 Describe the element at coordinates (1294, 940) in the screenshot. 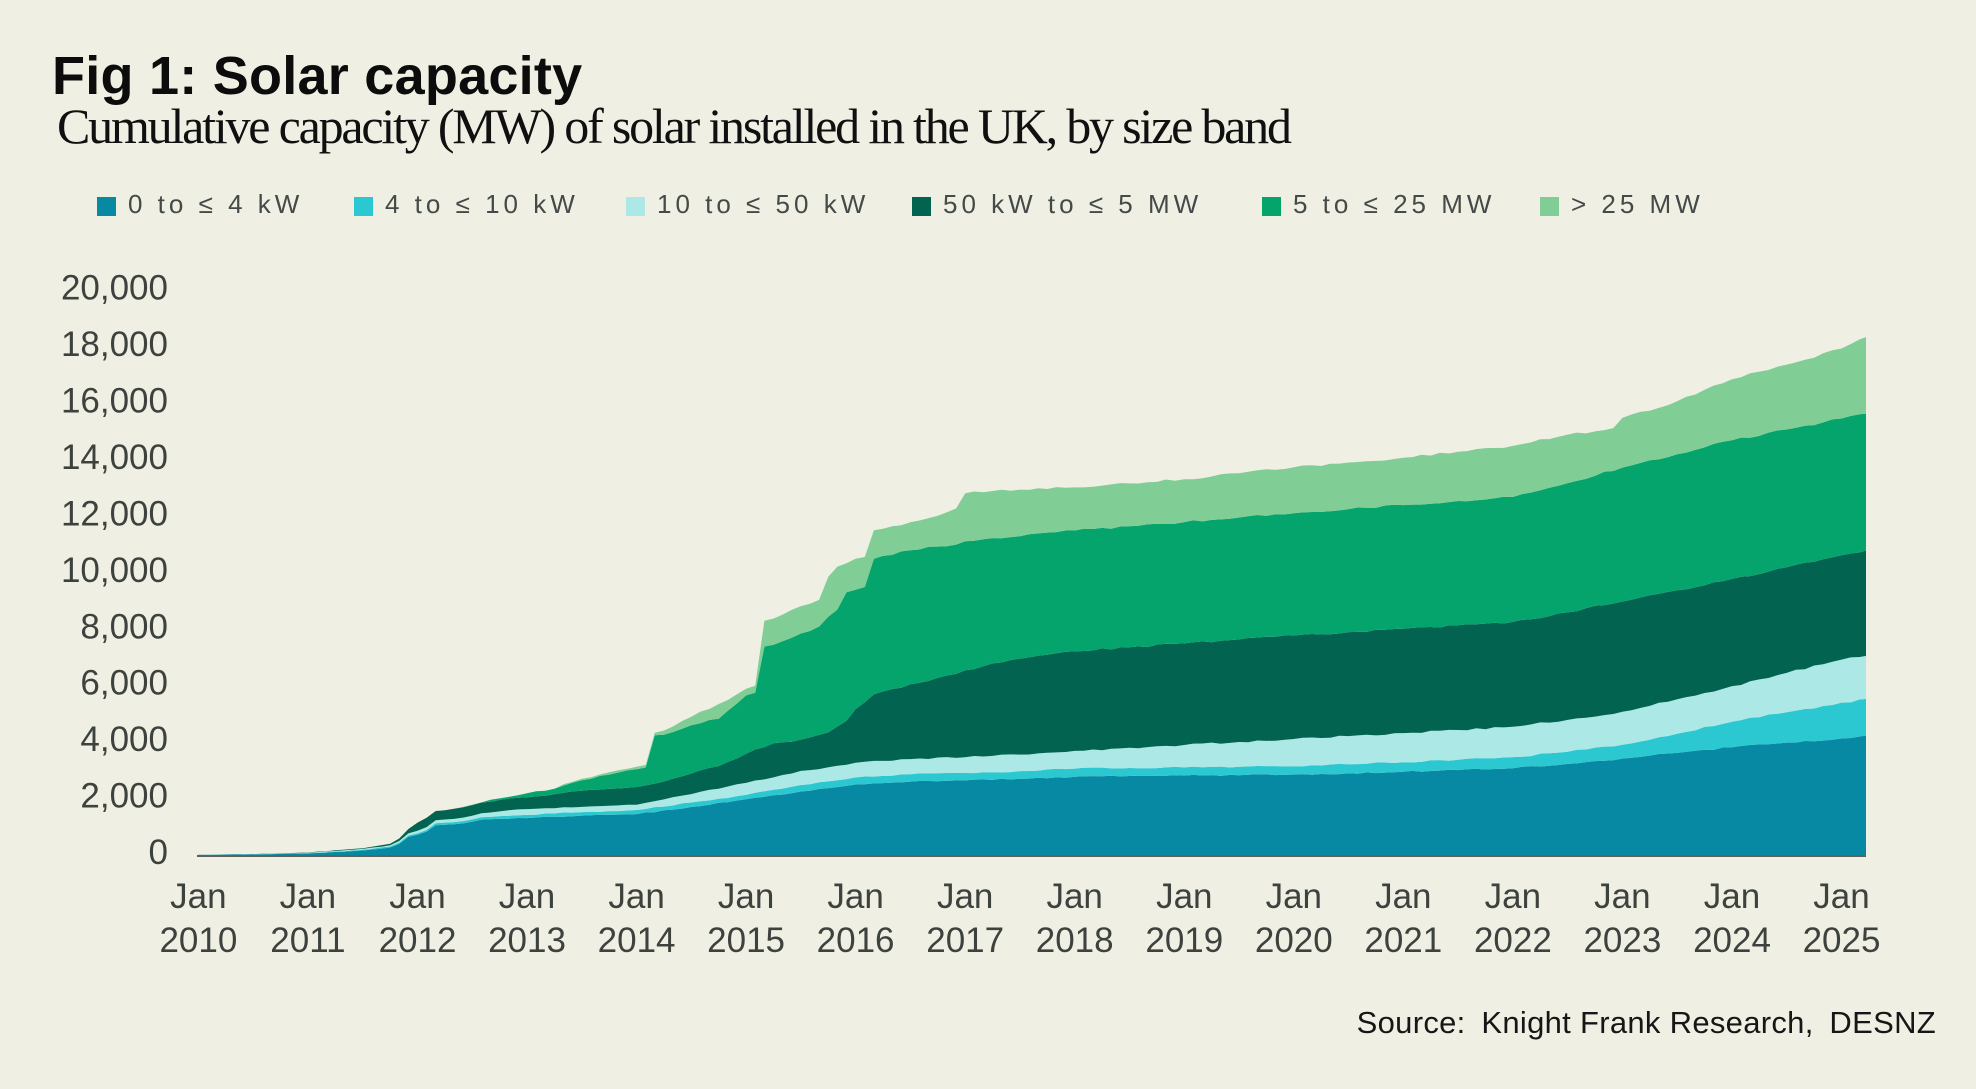

I see `svg-text: 2020` at that location.